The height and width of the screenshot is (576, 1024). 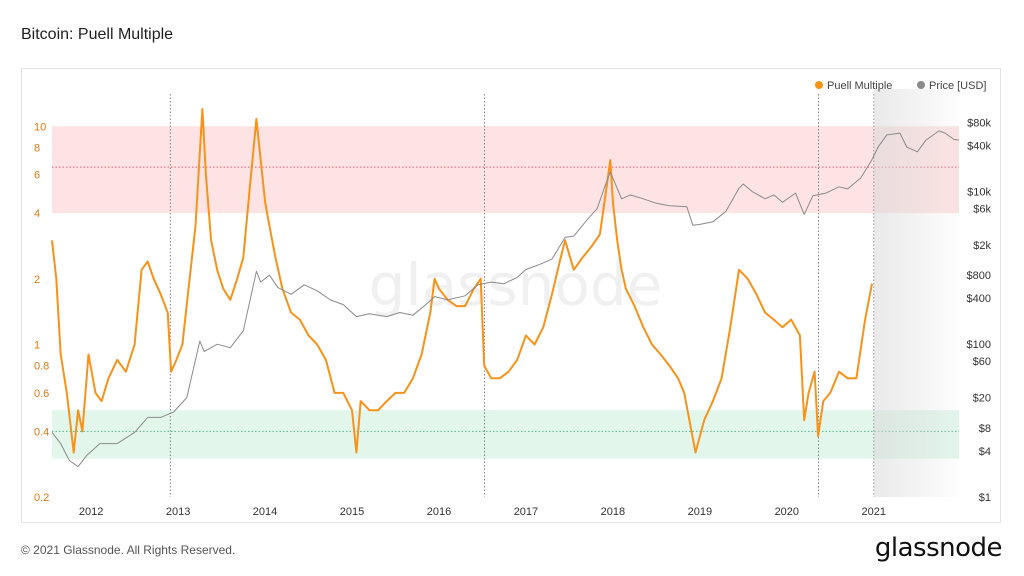 I want to click on x-tick-label: 2019, so click(x=700, y=512).